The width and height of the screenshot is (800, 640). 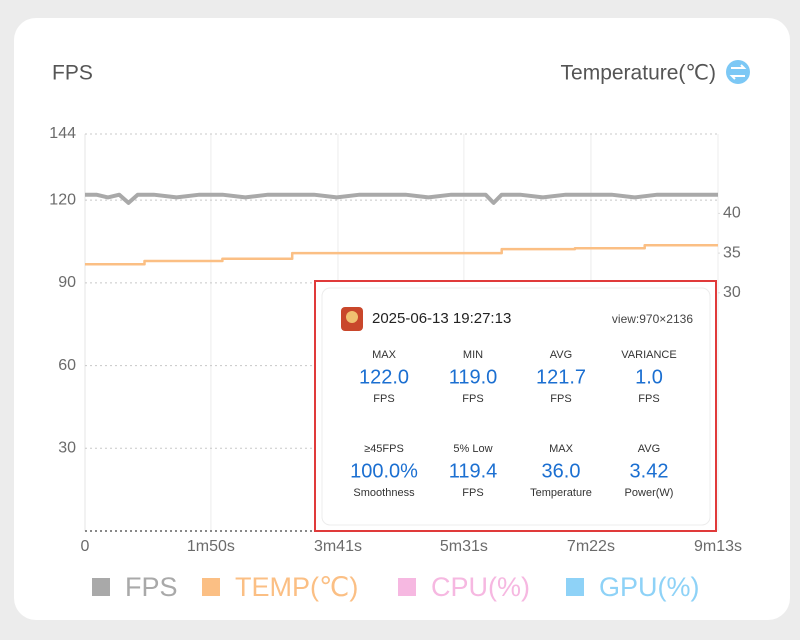 What do you see at coordinates (396, 587) in the screenshot?
I see `legend: FPS TEMP(℃) CPU(%) GPU(%)` at bounding box center [396, 587].